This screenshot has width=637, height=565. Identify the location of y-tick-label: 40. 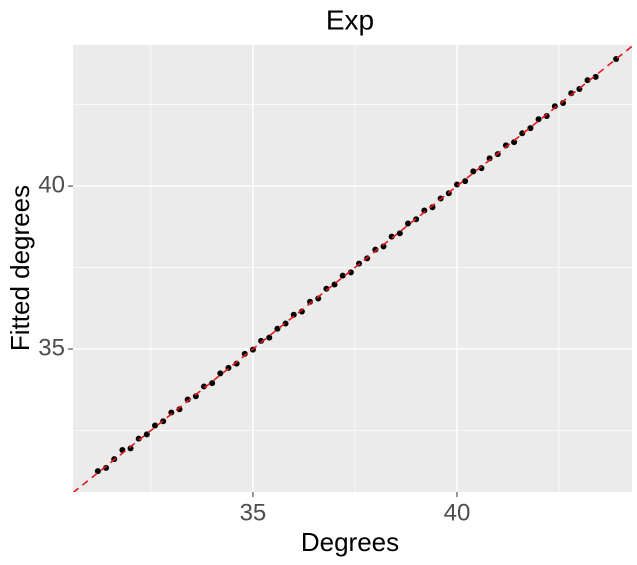
(51, 184).